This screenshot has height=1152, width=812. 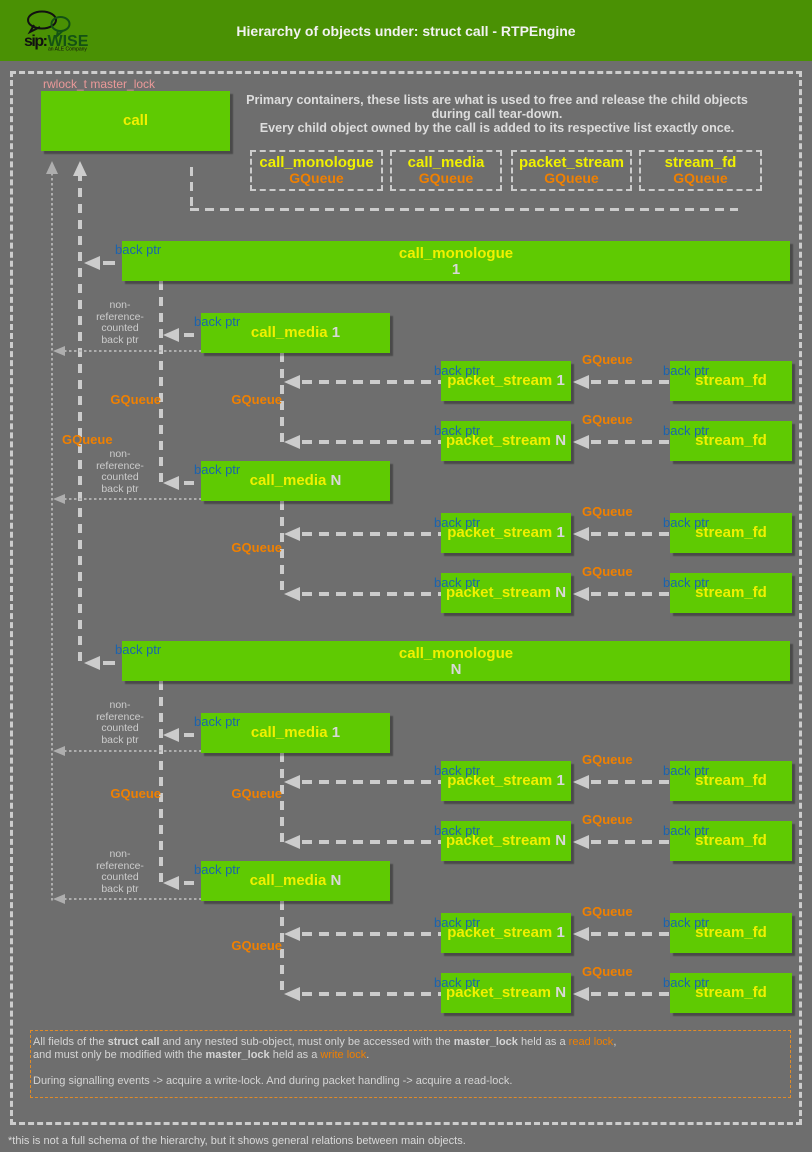 What do you see at coordinates (68, 41) in the screenshot?
I see `svg-text: WISE` at bounding box center [68, 41].